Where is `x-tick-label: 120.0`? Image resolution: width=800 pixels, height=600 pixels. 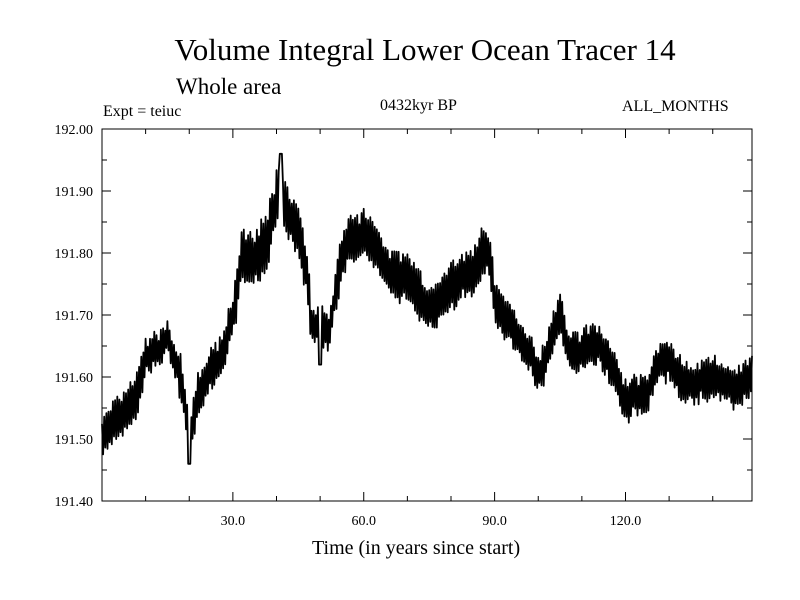 x-tick-label: 120.0 is located at coordinates (626, 521).